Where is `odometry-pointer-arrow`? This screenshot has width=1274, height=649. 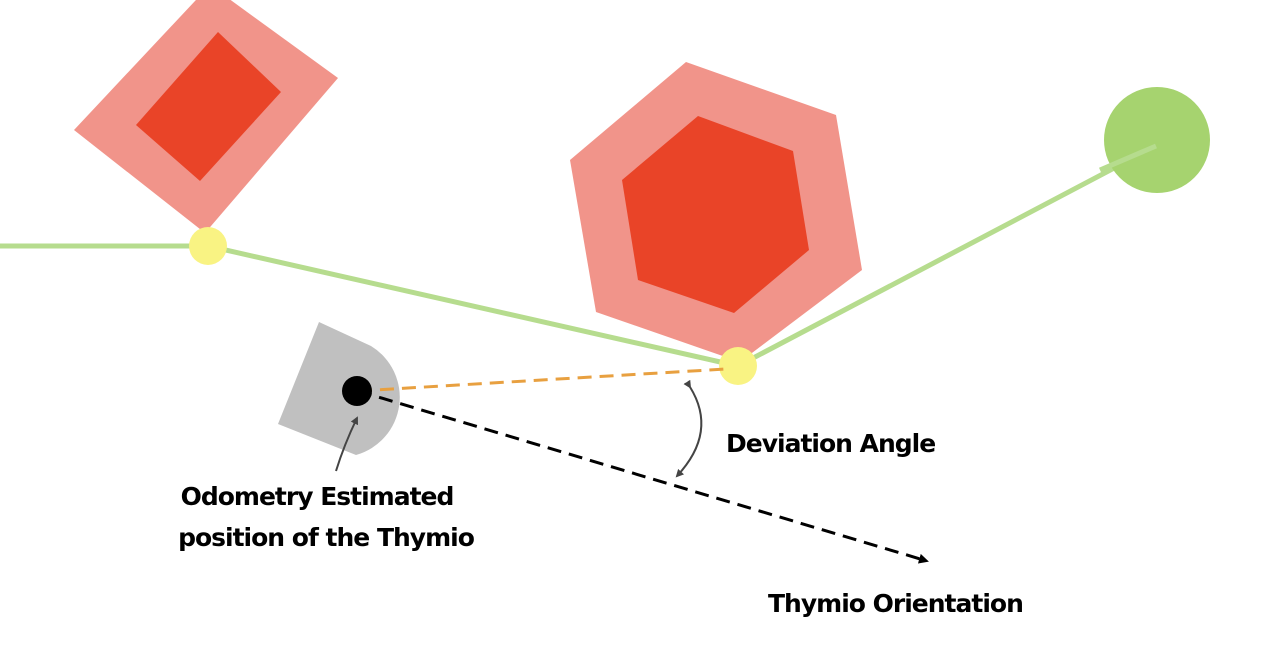 odometry-pointer-arrow is located at coordinates (347, 444).